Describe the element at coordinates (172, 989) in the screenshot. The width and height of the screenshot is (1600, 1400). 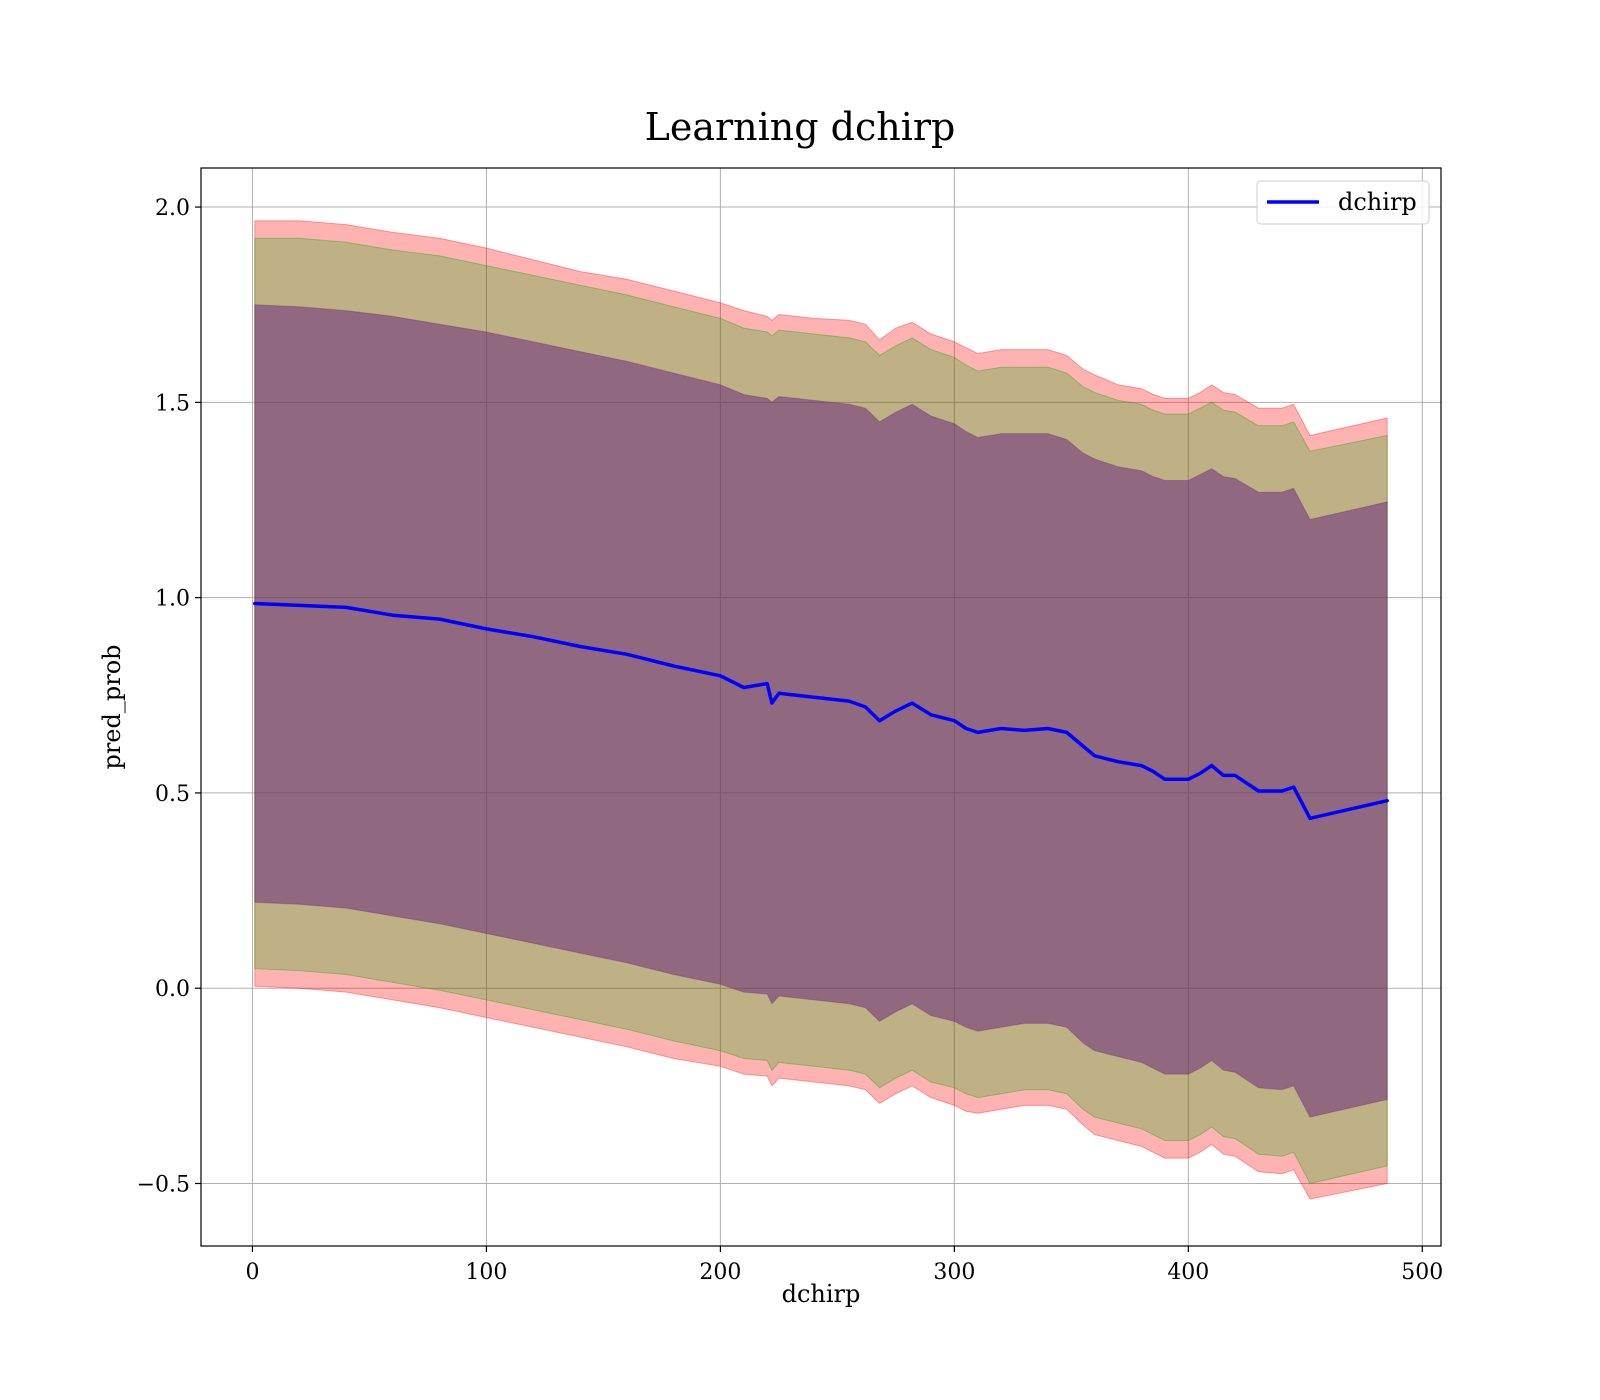
I see `y-tick-label: 0.0` at that location.